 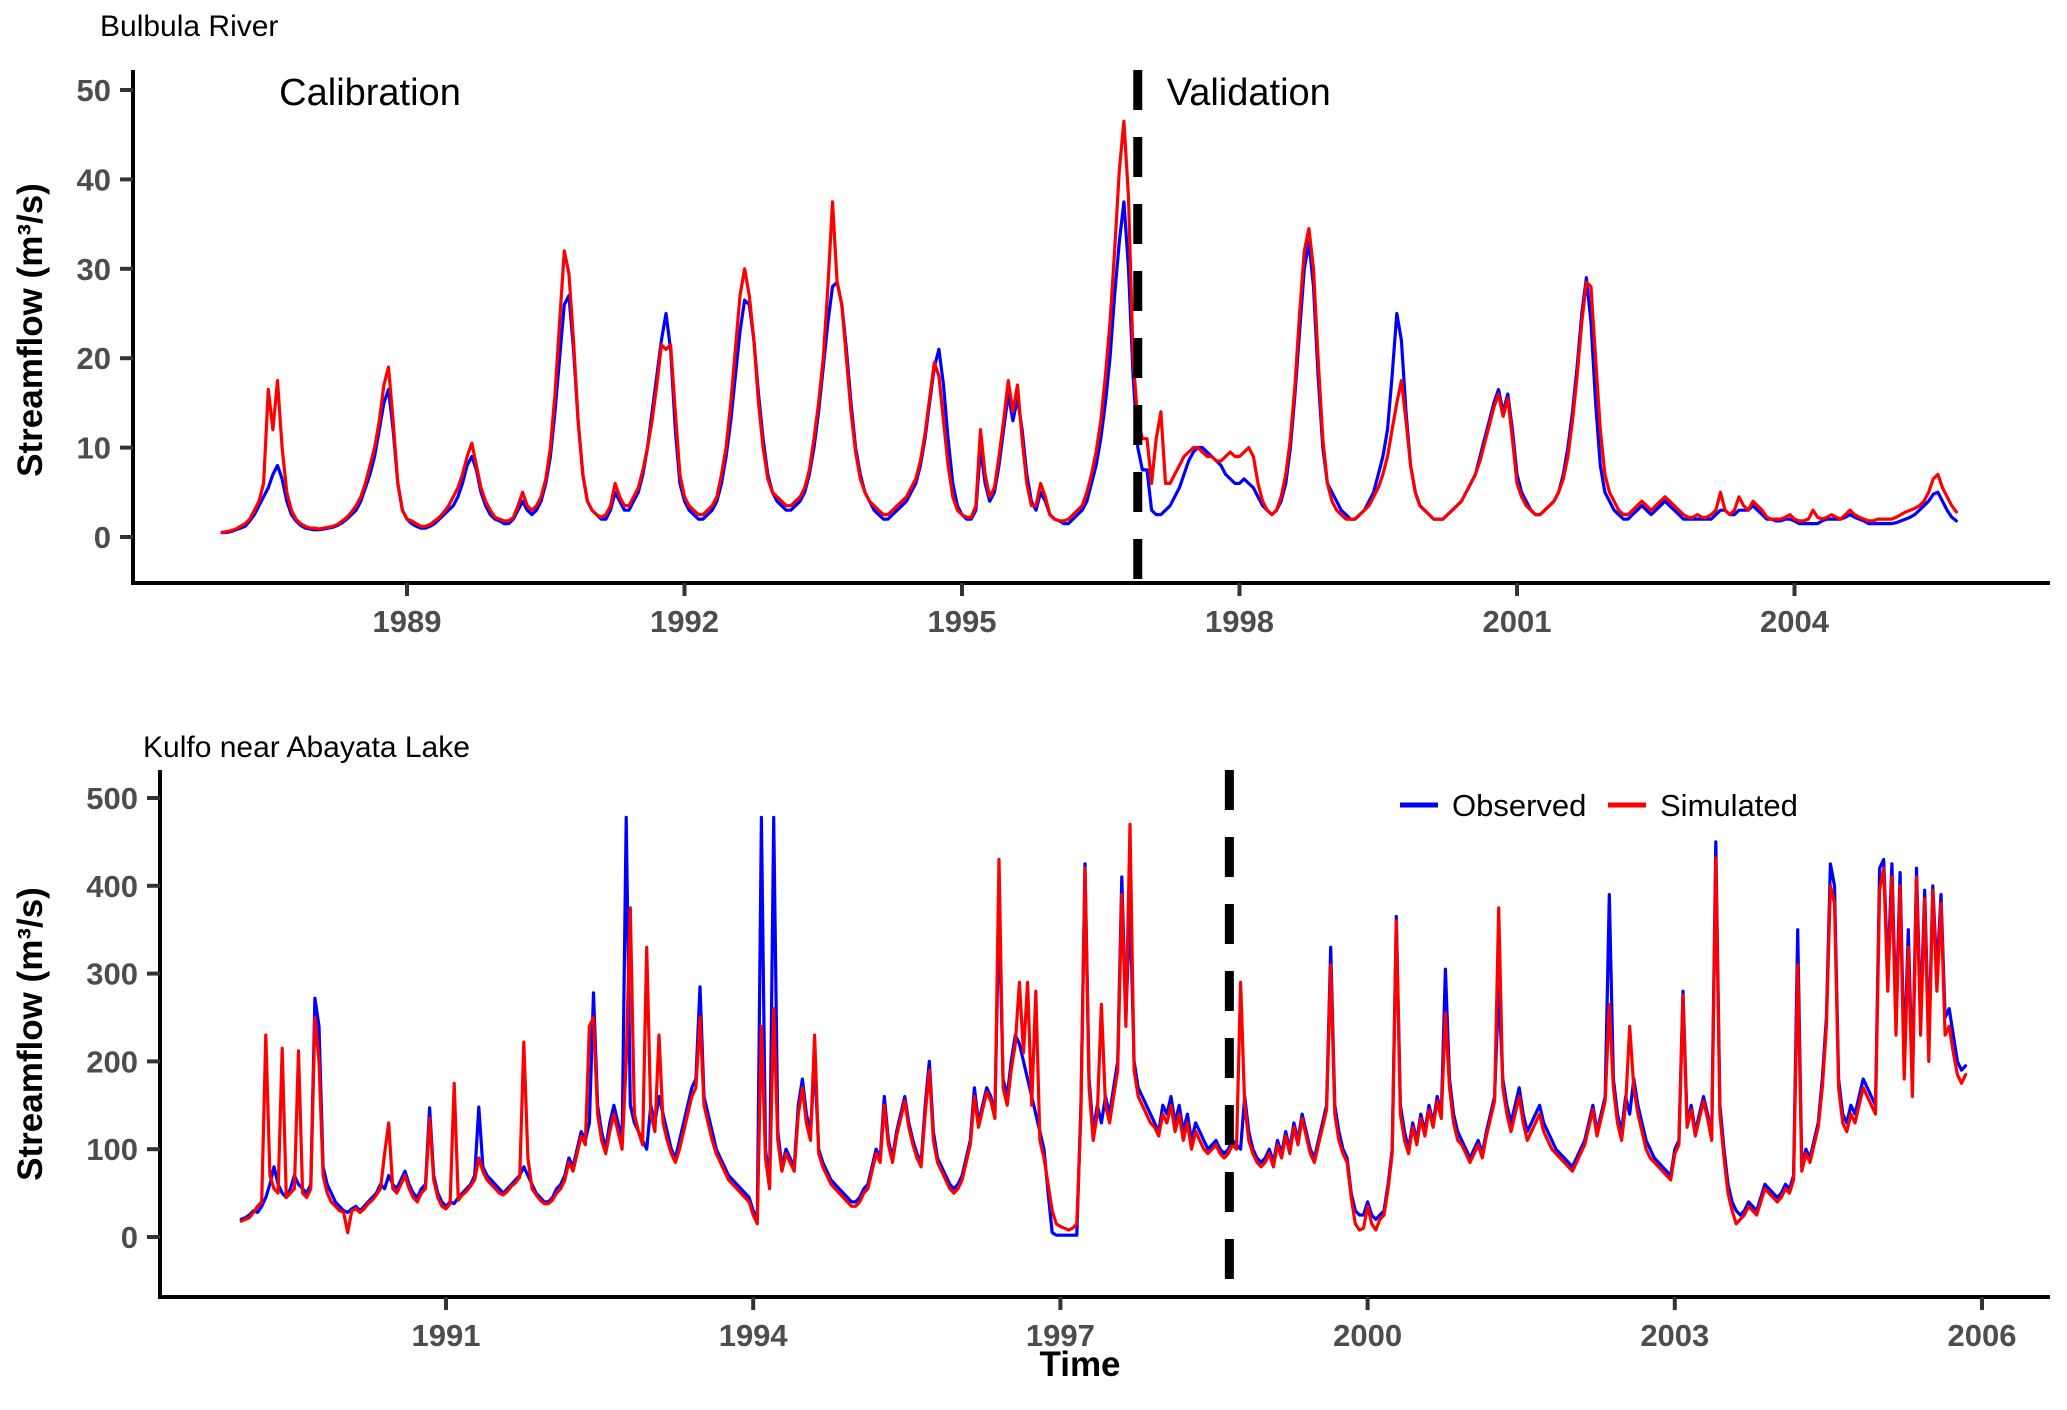 I want to click on y-tick-label: 300, so click(x=112, y=974).